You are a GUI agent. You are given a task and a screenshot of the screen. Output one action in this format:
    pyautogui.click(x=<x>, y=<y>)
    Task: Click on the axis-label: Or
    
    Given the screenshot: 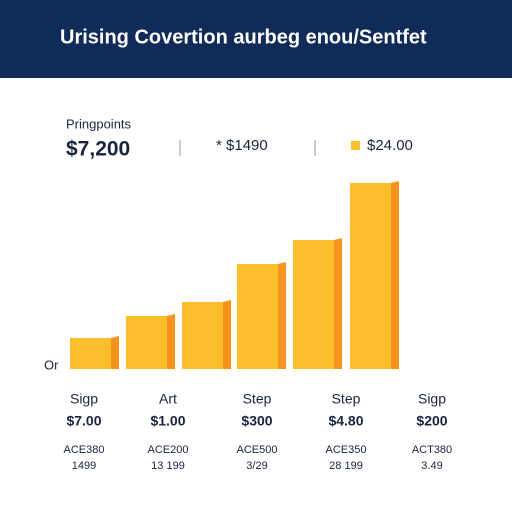 What is the action you would take?
    pyautogui.click(x=51, y=364)
    